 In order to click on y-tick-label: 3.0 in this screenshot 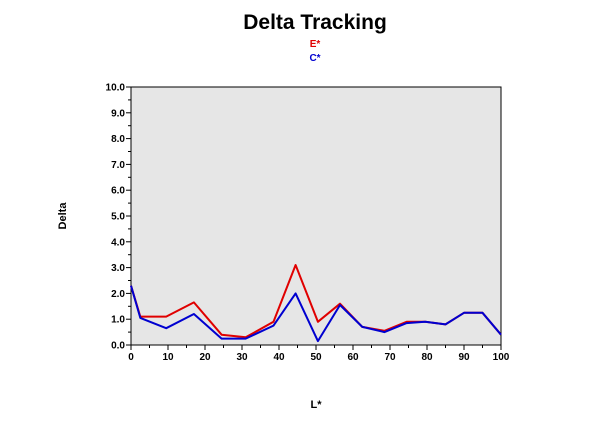, I will do `click(118, 268)`.